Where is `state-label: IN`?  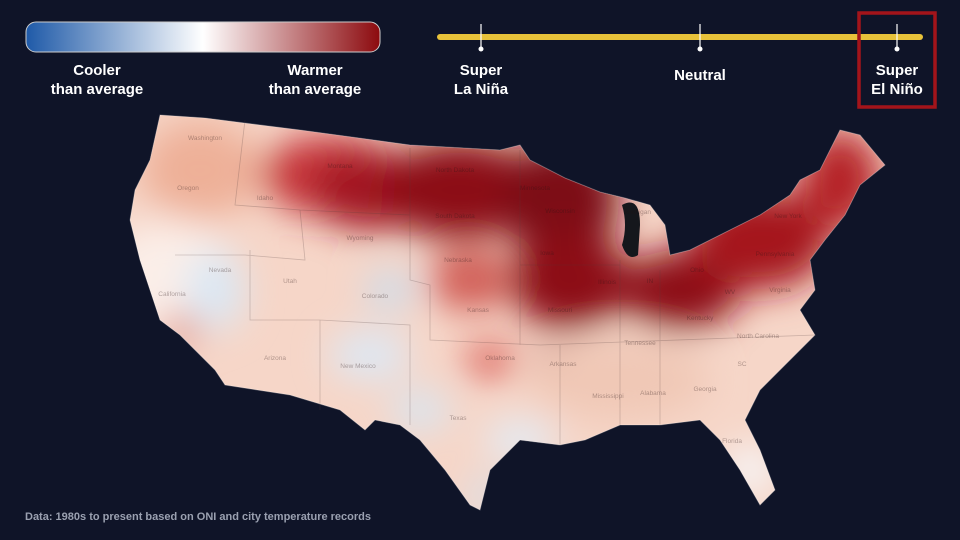
state-label: IN is located at coordinates (650, 281).